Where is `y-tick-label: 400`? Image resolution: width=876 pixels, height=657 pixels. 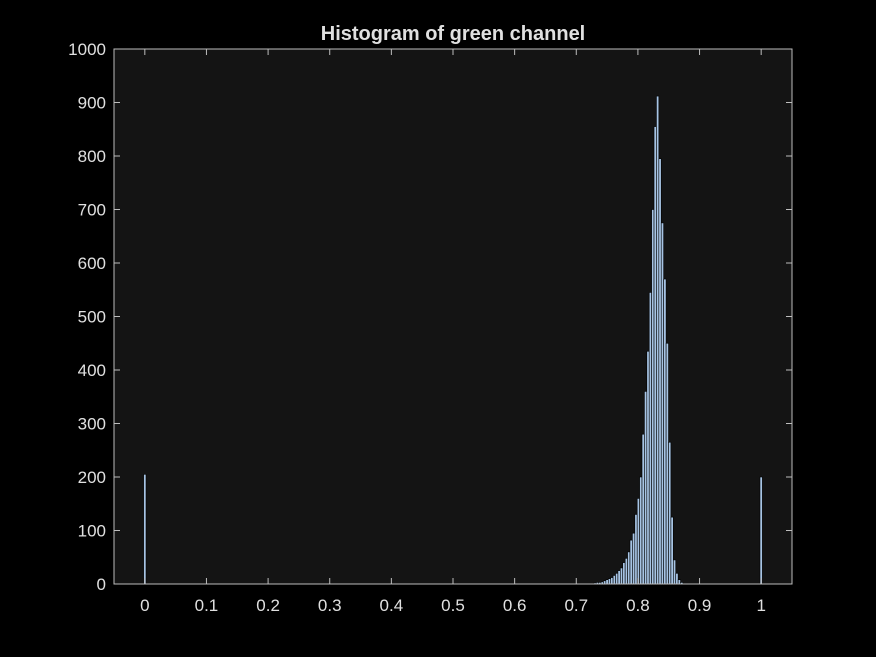 y-tick-label: 400 is located at coordinates (92, 370).